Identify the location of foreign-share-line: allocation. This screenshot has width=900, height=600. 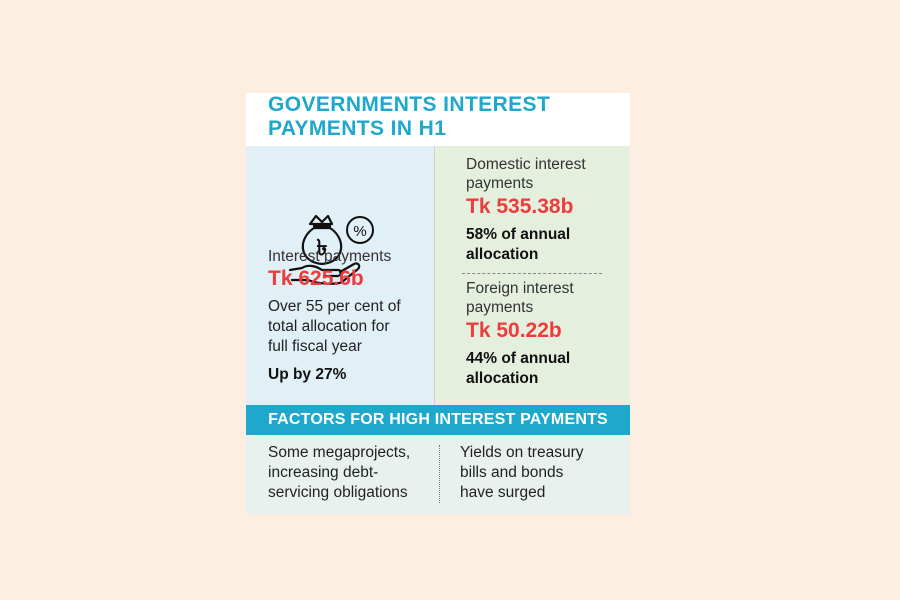
(502, 378).